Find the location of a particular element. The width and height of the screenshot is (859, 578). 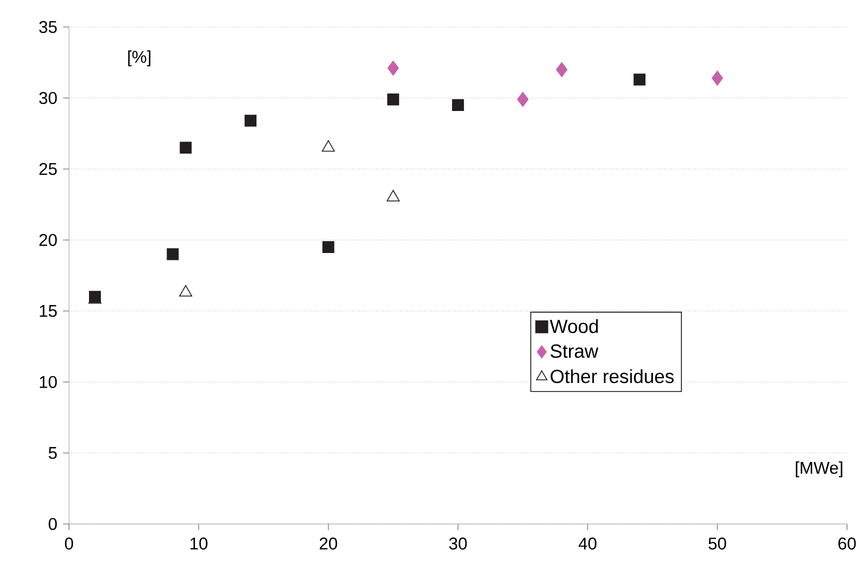

legend-label: Straw is located at coordinates (574, 351).